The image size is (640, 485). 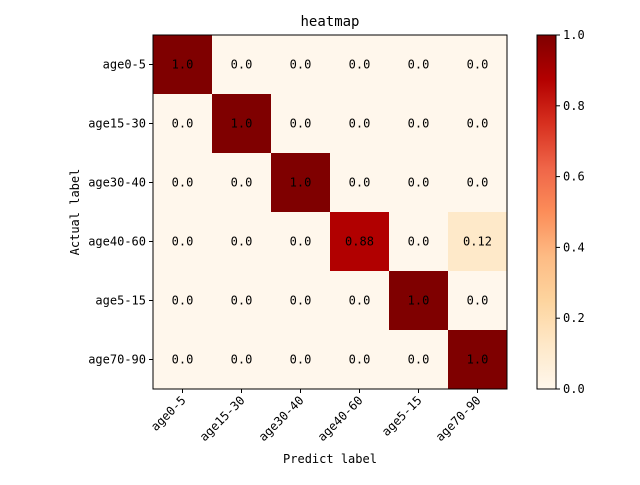 What do you see at coordinates (281, 418) in the screenshot?
I see `x-tick-label: age30-40` at bounding box center [281, 418].